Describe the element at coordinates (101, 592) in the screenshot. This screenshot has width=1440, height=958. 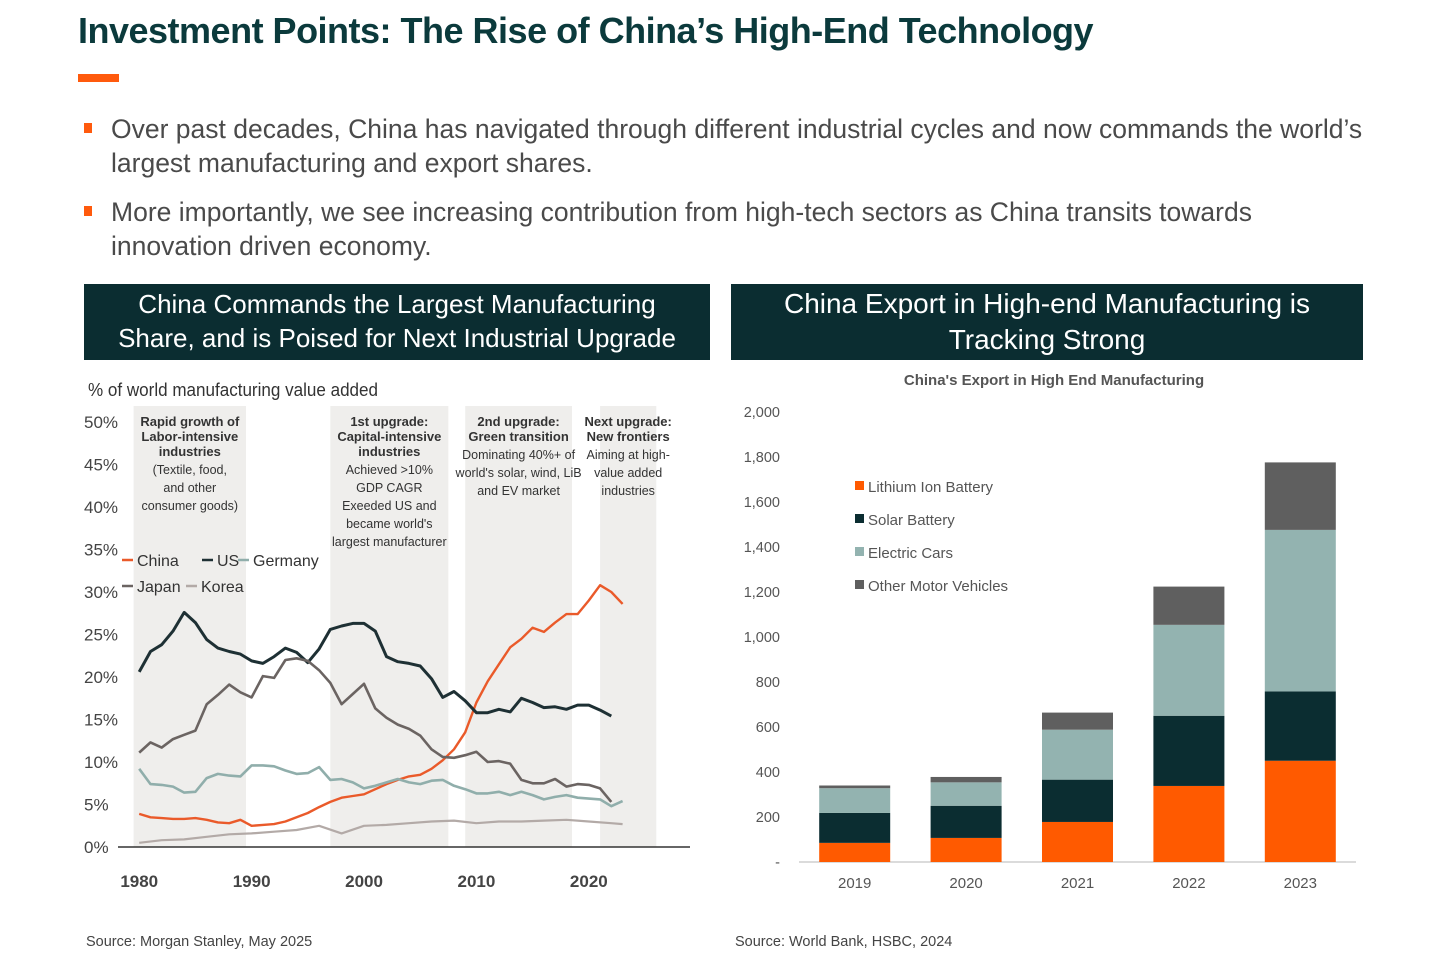
I see `y-tick-label: 30%` at that location.